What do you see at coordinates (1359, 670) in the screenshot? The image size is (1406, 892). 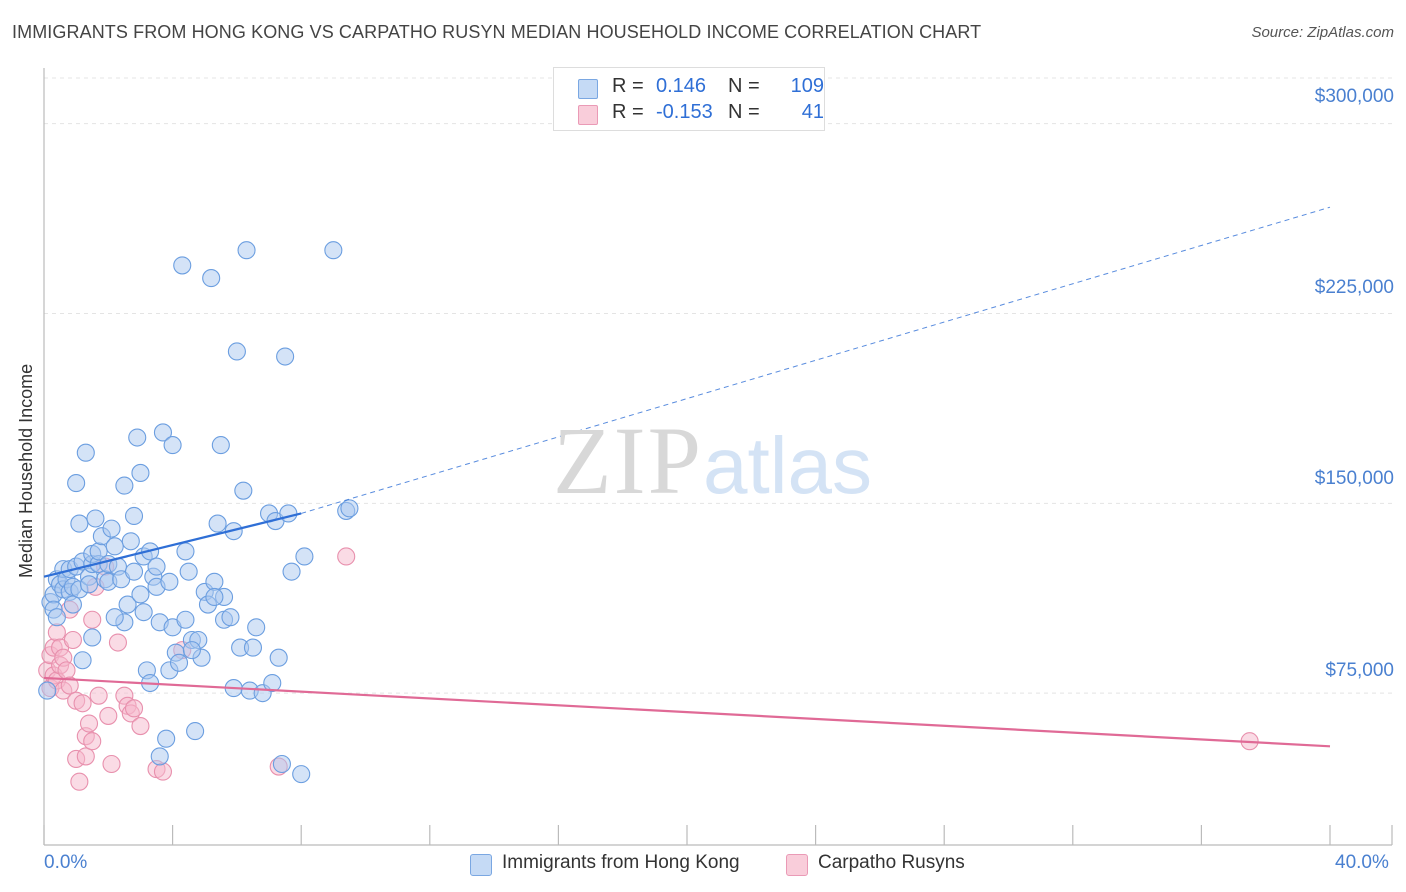 I see `y-tick-label: $75,000` at bounding box center [1359, 670].